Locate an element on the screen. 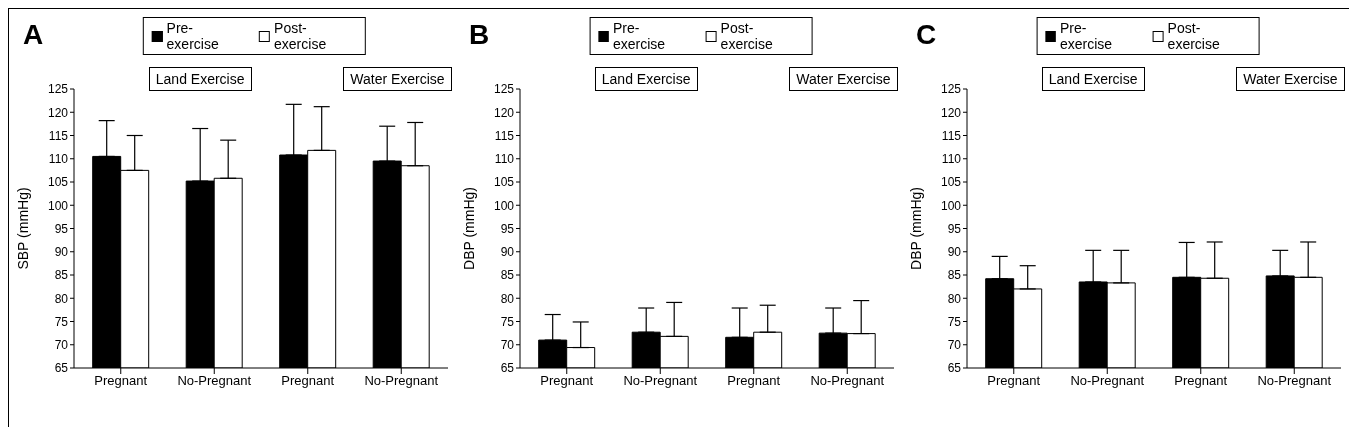 The image size is (1358, 435). chart-title: C is located at coordinates (926, 35).